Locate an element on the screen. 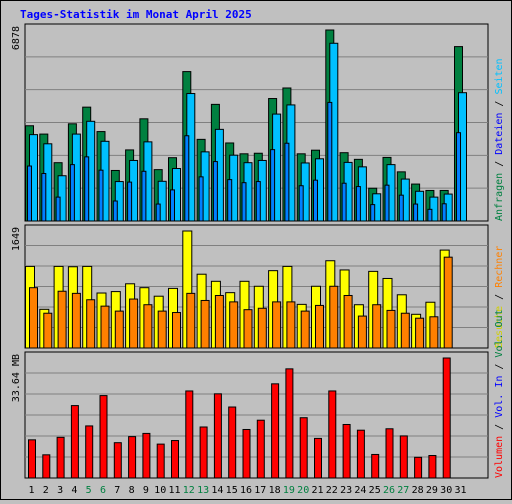 The image size is (512, 504). x-tick-label: 20 is located at coordinates (303, 490).